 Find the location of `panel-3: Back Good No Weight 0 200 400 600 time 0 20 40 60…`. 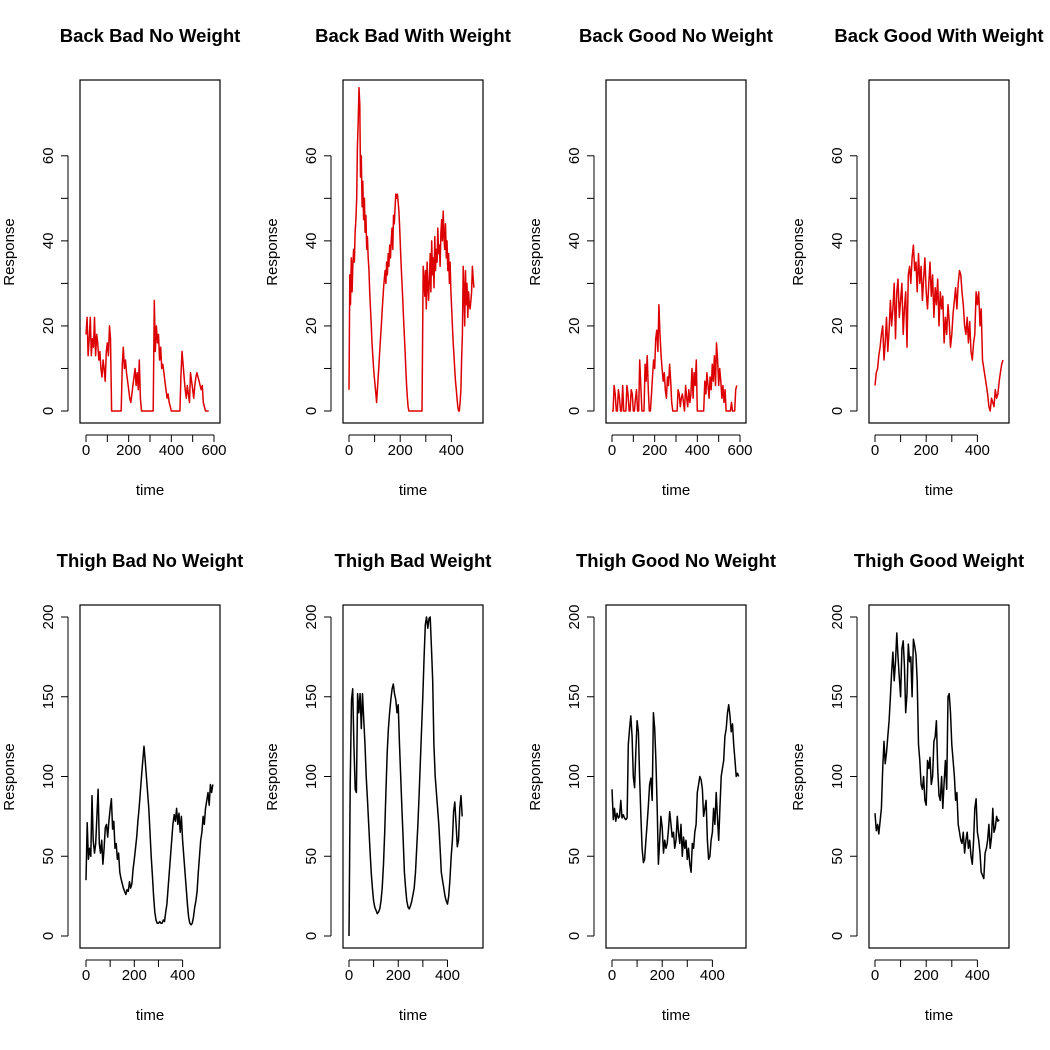

panel-3: Back Good No Weight 0 200 400 600 time 0 20 40 60… is located at coordinates (650, 262).